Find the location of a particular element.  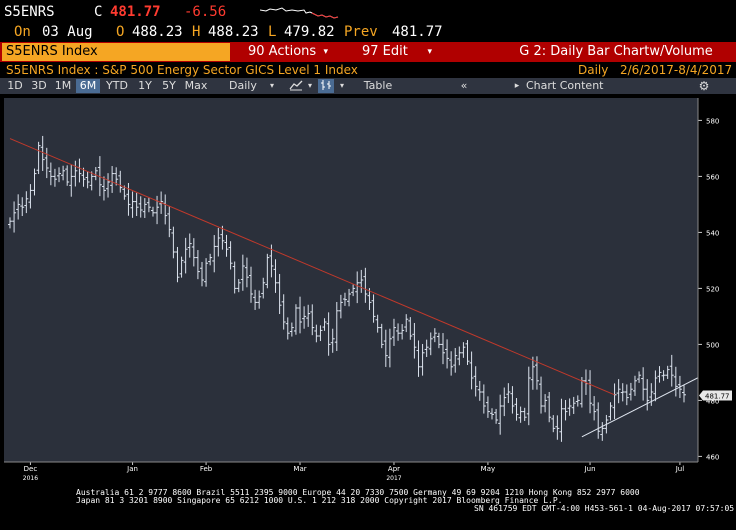

prev-label: Prev is located at coordinates (361, 32).